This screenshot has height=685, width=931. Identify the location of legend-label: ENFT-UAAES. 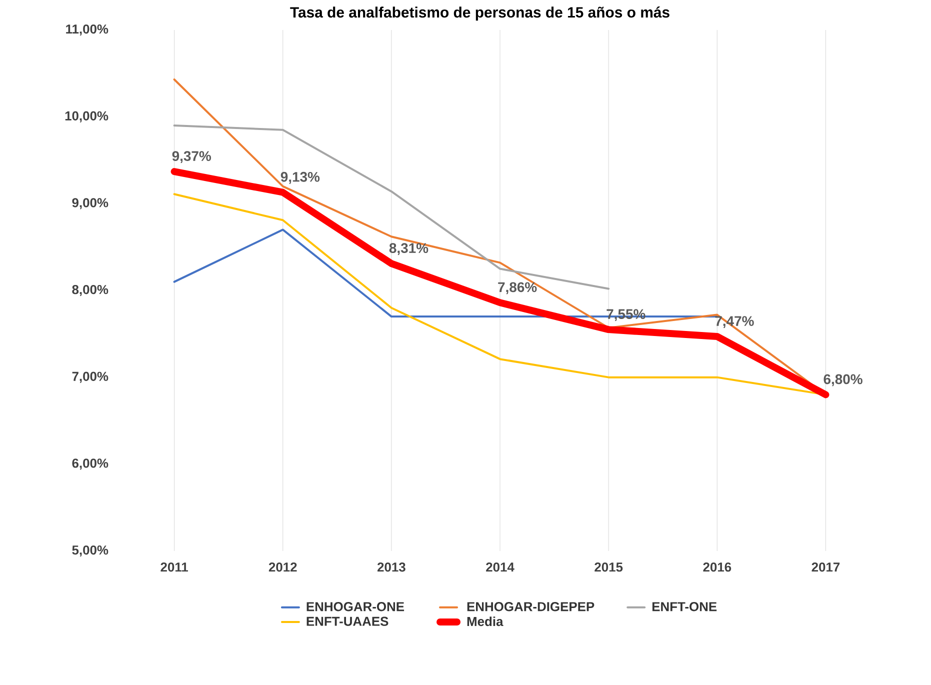
(347, 621).